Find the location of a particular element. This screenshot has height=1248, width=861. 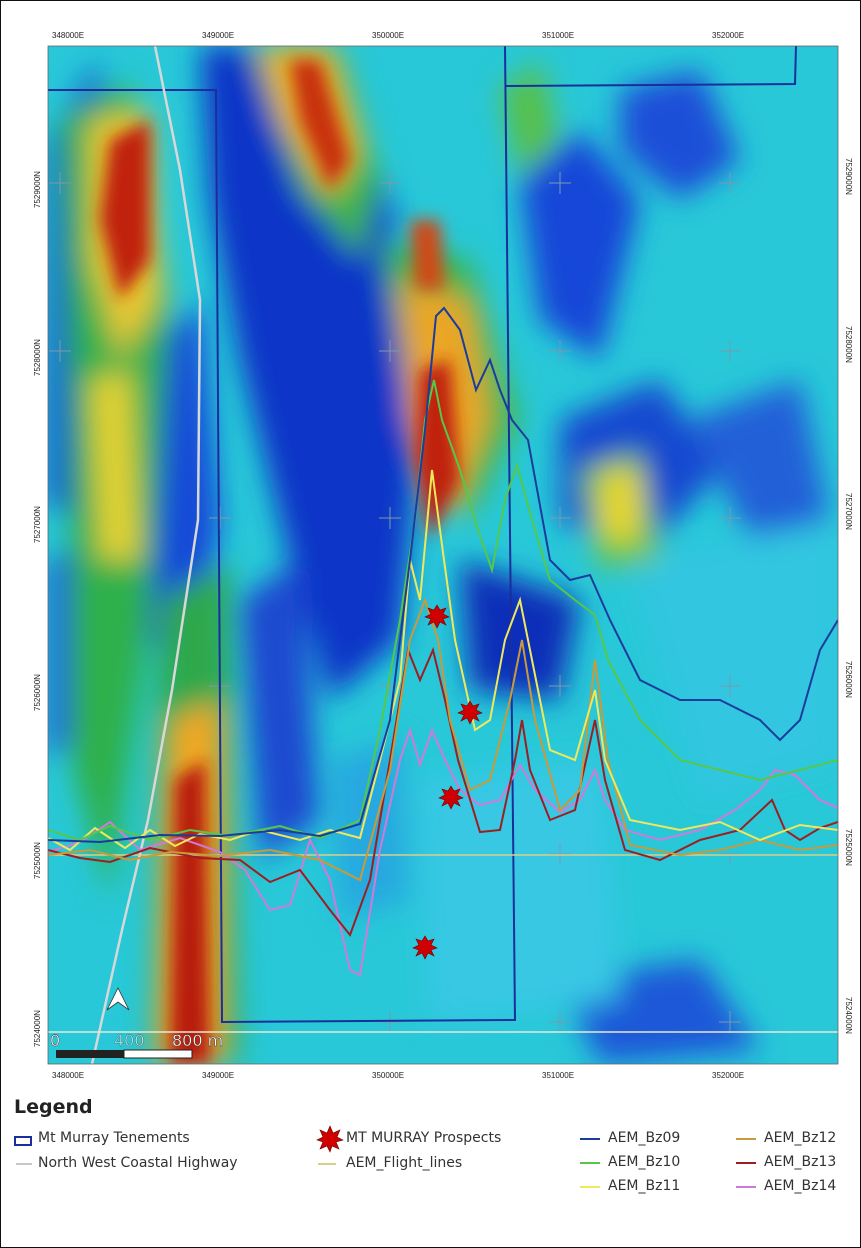

bz12-swatch is located at coordinates (746, 1139).